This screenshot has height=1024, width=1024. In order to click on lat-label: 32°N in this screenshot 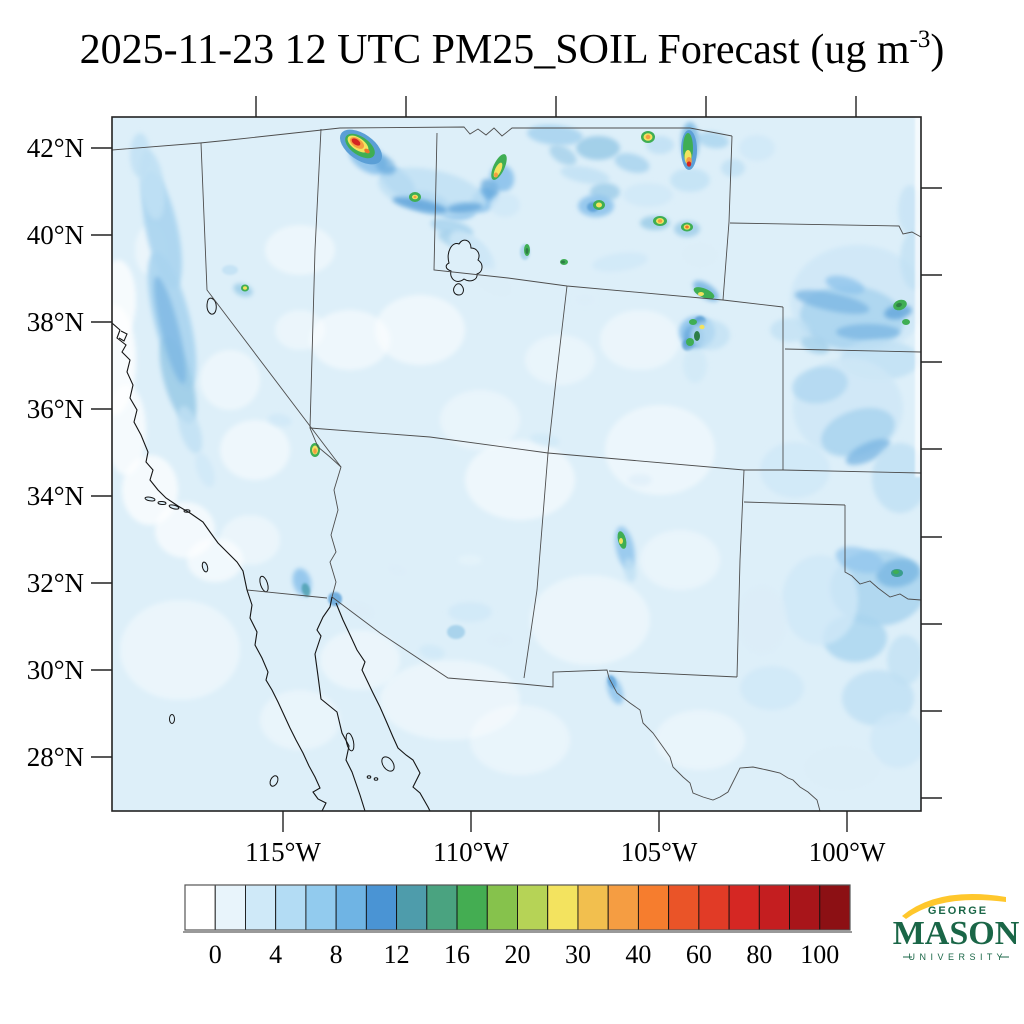, I will do `click(55, 583)`.